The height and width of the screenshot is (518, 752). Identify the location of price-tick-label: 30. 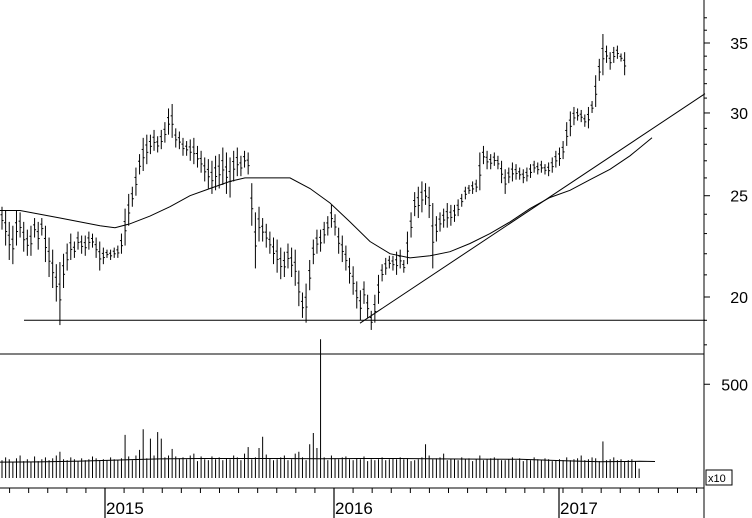
(739, 114).